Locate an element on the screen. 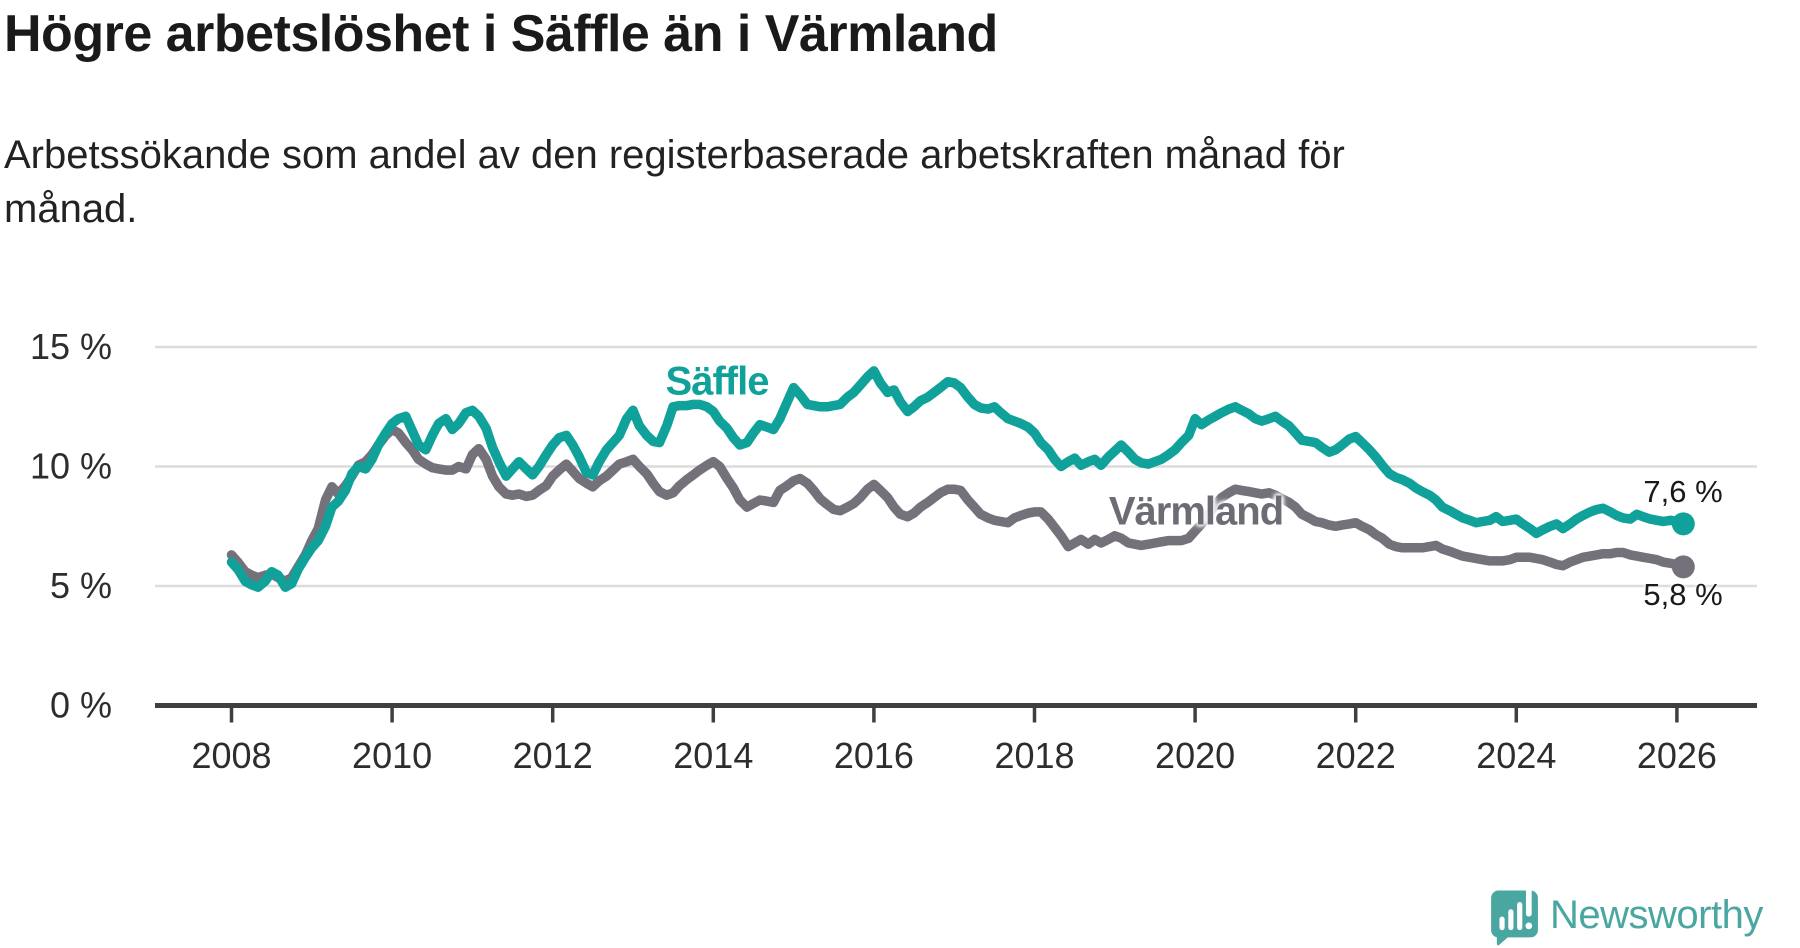  series-line-värmland is located at coordinates (957, 505).